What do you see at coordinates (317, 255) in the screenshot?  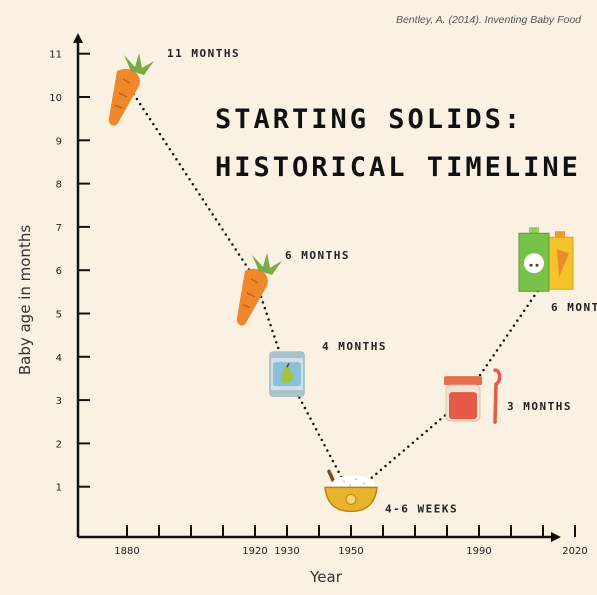 I see `point-label-1: 6 MONTHS` at bounding box center [317, 255].